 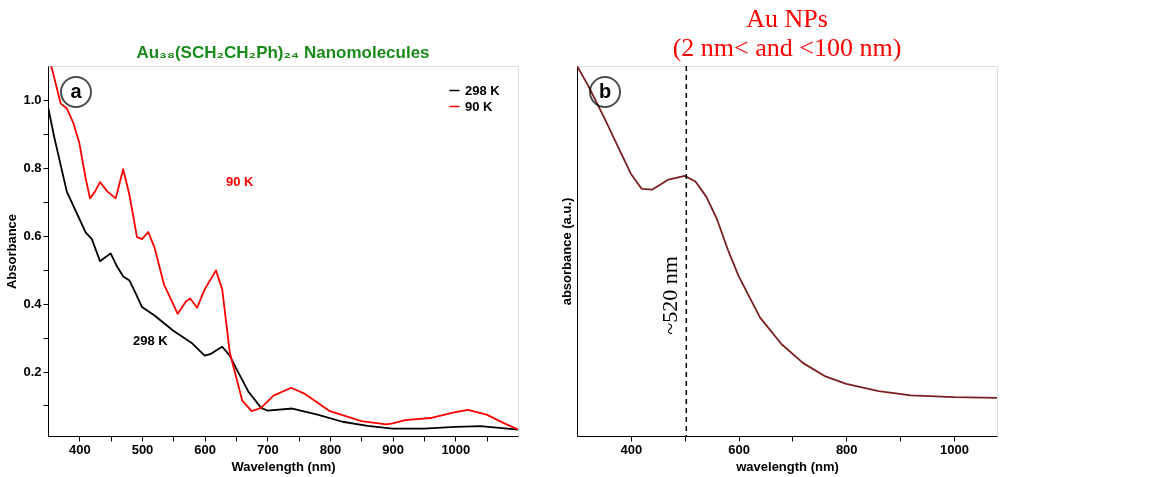 I want to click on x-tick-label: 700, so click(x=267, y=449).